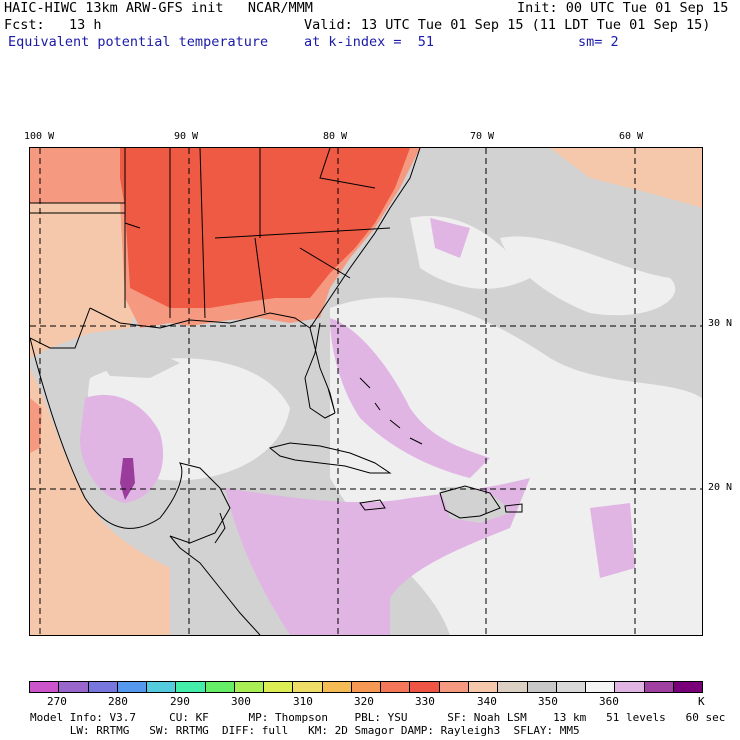  Describe the element at coordinates (588, 276) in the screenshot. I see `swirl-light-region` at that location.